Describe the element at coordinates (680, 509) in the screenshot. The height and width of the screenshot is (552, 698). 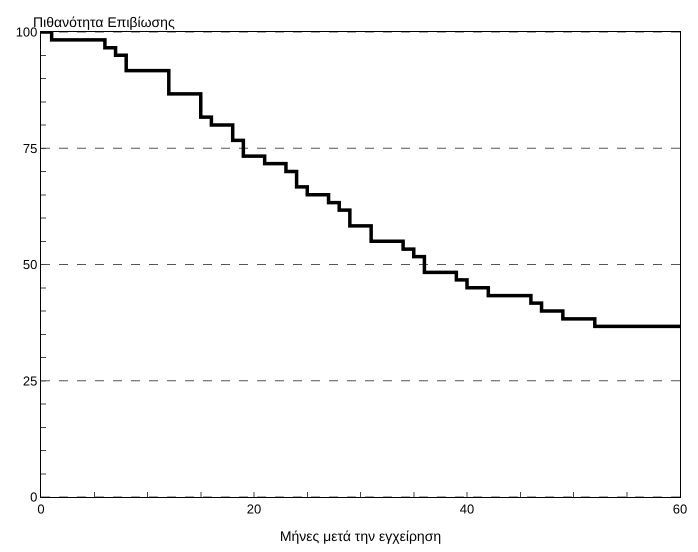
I see `x-tick-label: 60` at that location.